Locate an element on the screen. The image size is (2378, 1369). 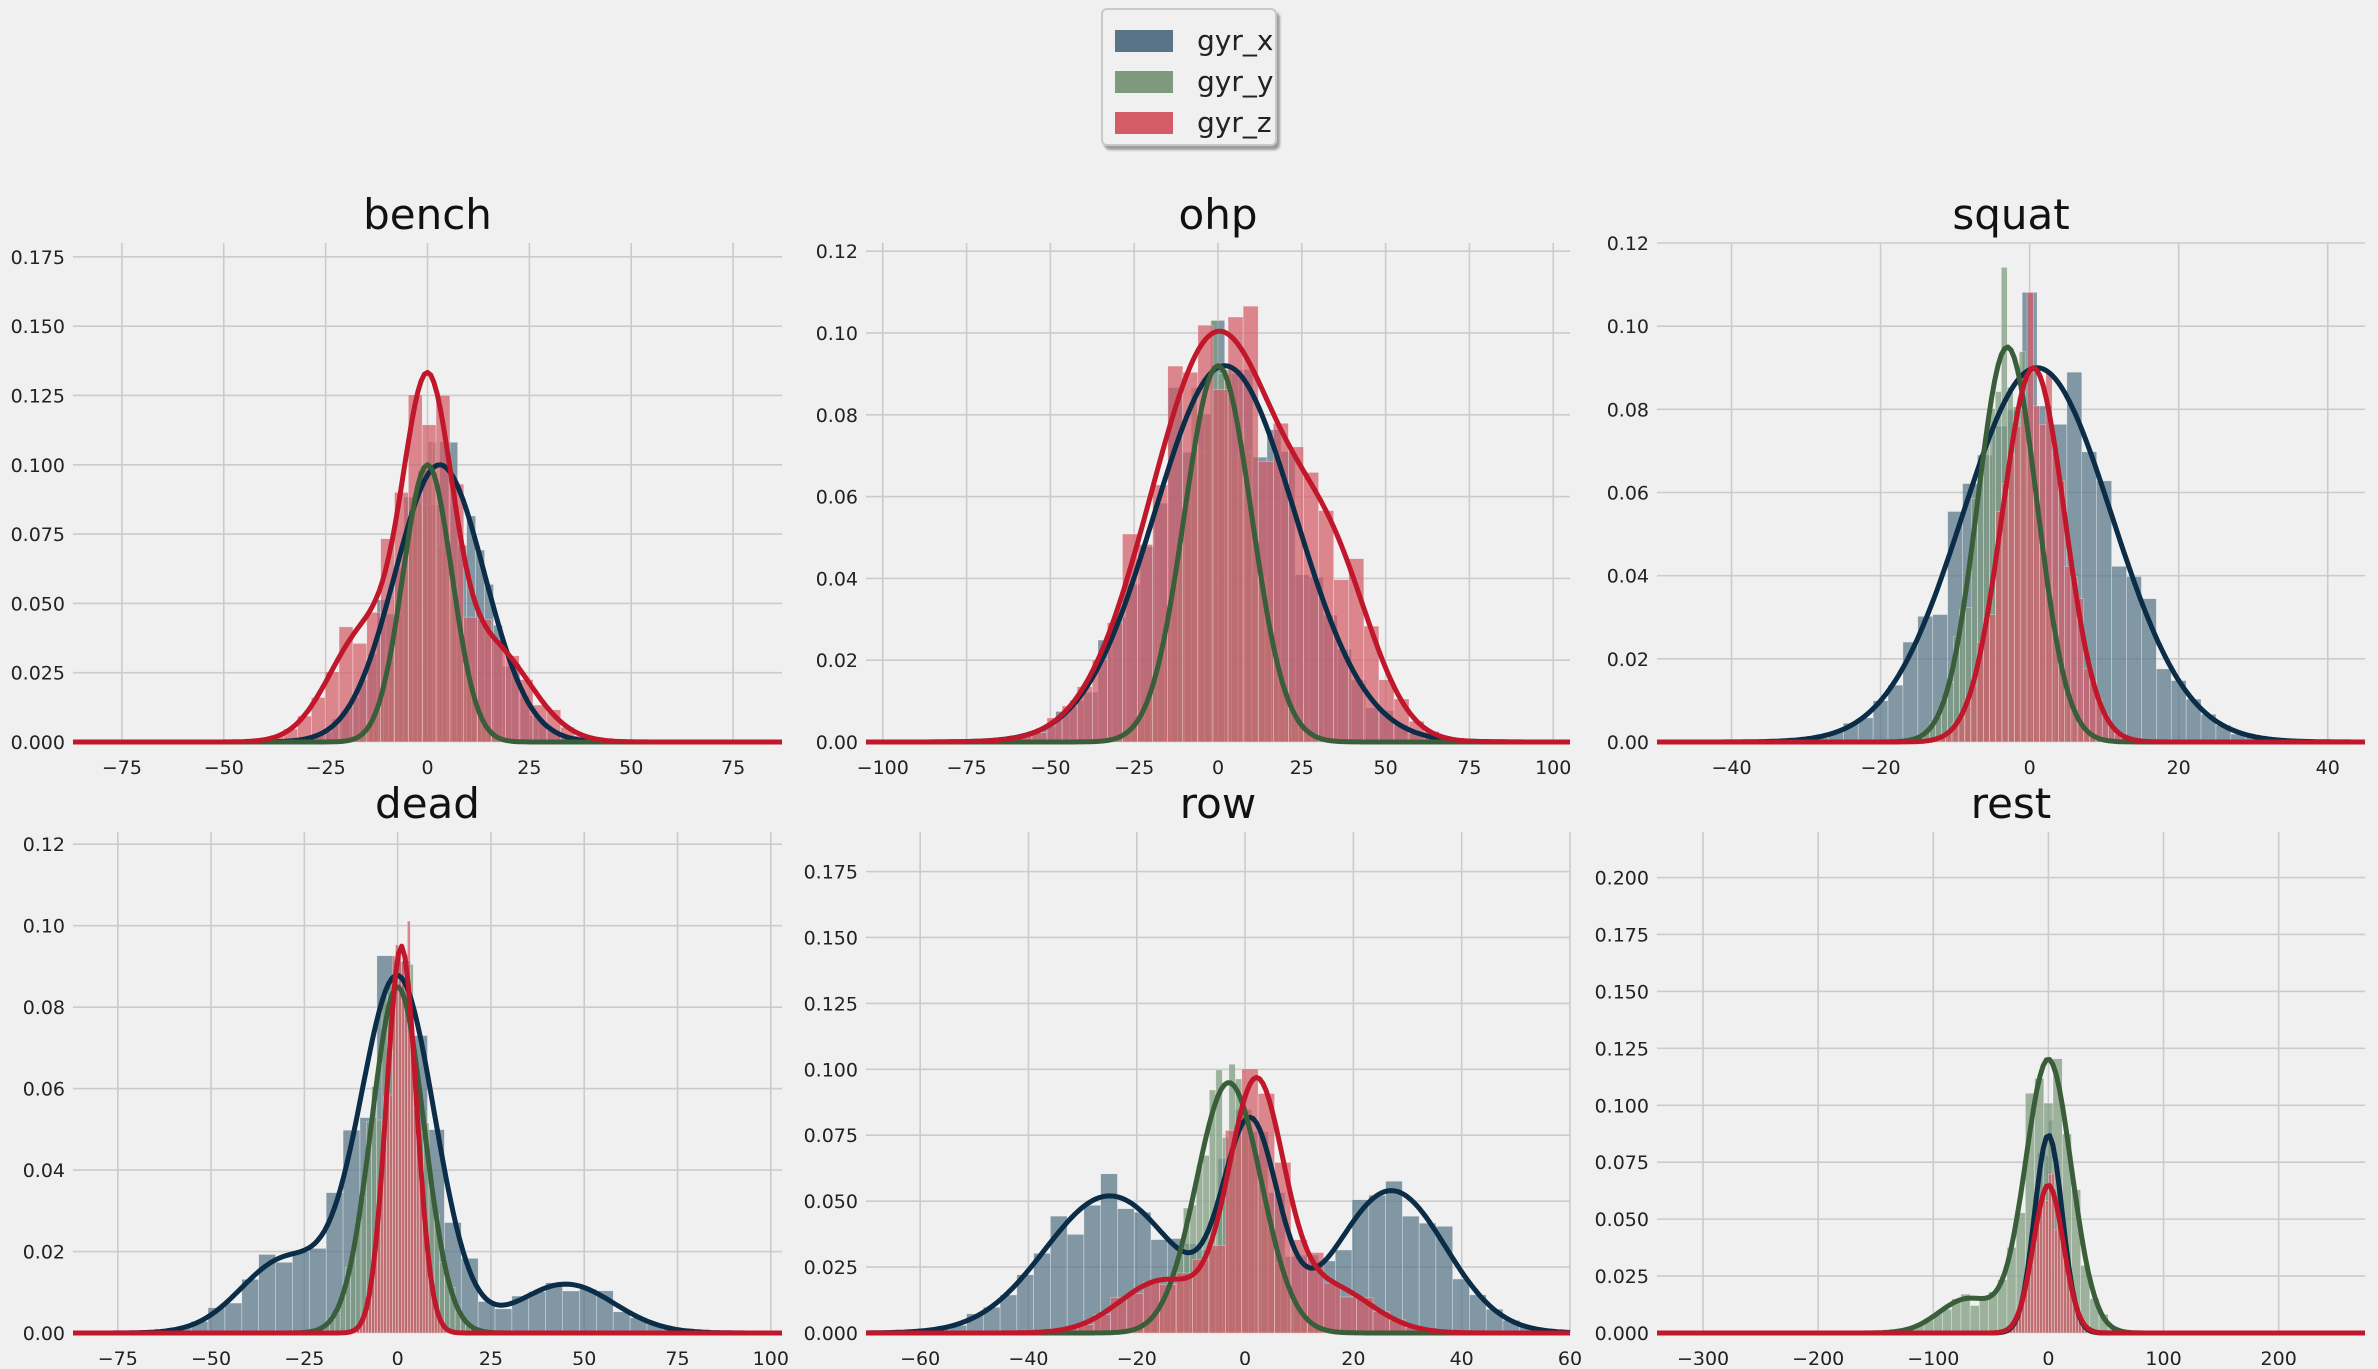
panel-title: bench is located at coordinates (427, 214).